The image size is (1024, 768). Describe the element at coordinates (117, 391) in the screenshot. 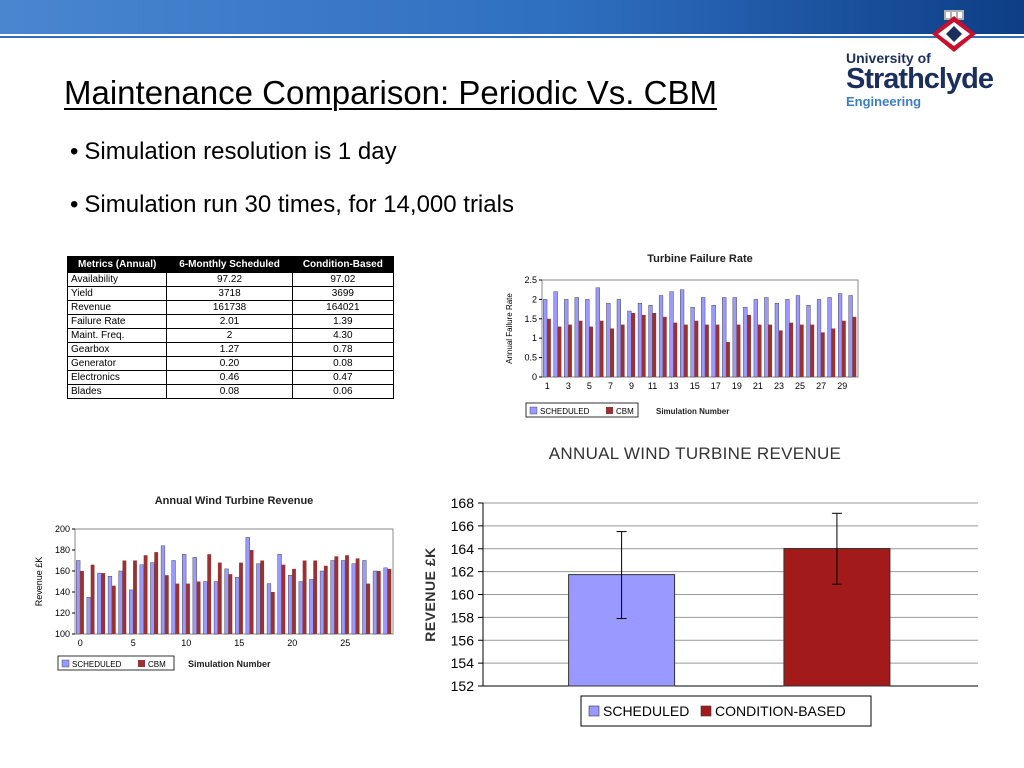

I see `metric-name: Blades` at that location.